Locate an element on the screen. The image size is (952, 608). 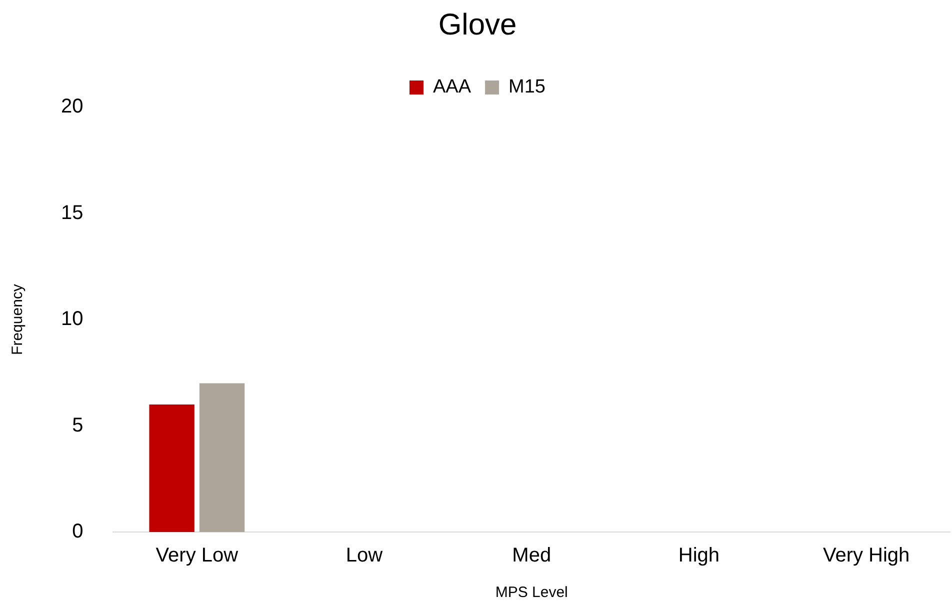
legend-label: AAA is located at coordinates (452, 87).